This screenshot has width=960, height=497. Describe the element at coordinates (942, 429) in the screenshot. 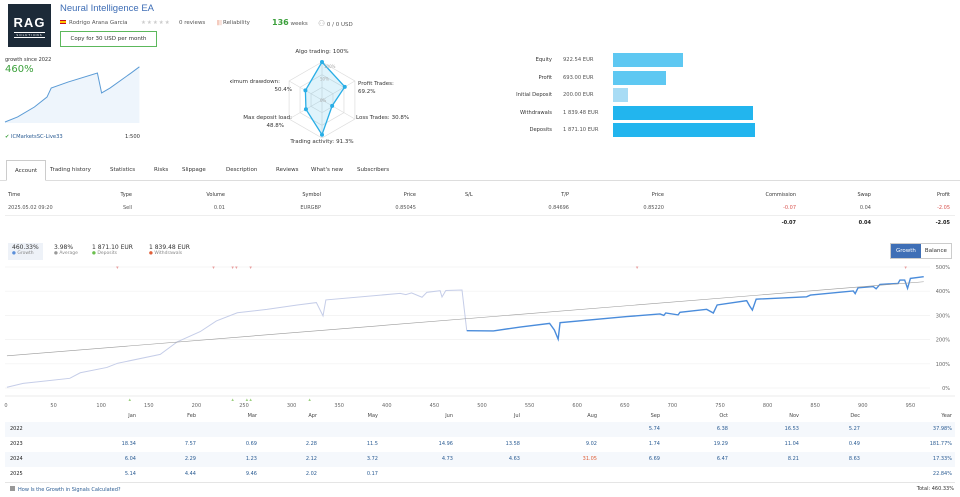

I see `year-total: 37.98%` at that location.